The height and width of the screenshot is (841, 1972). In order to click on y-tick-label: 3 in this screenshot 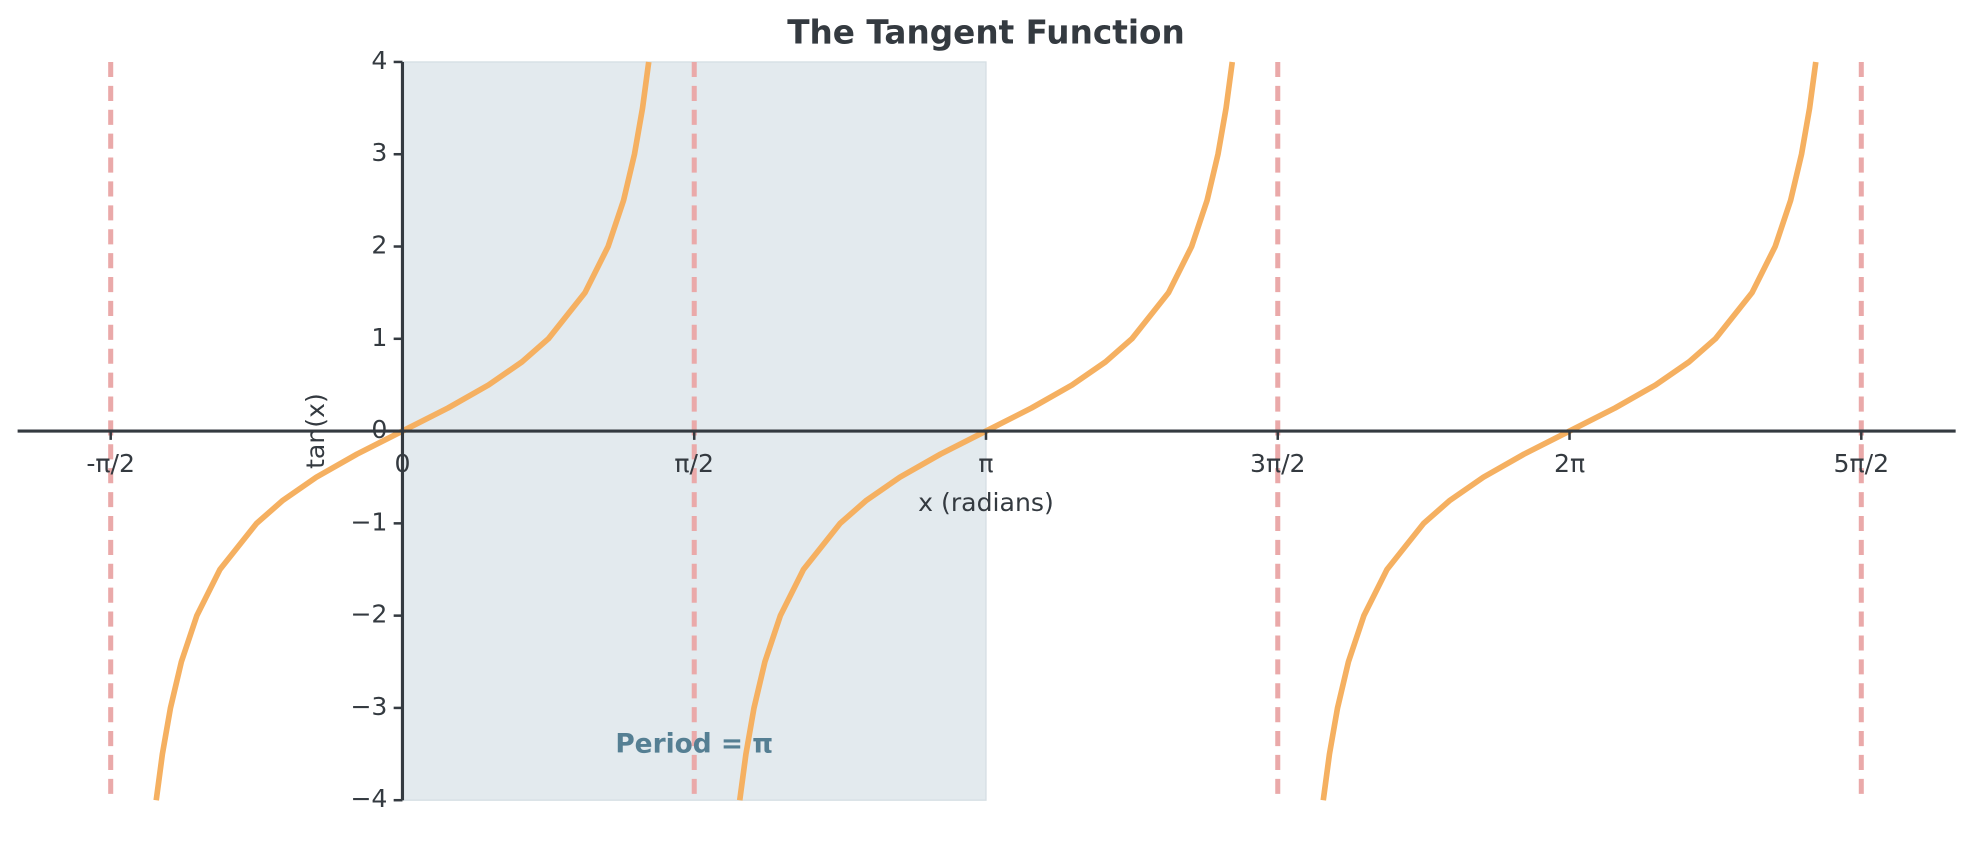, I will do `click(379, 152)`.